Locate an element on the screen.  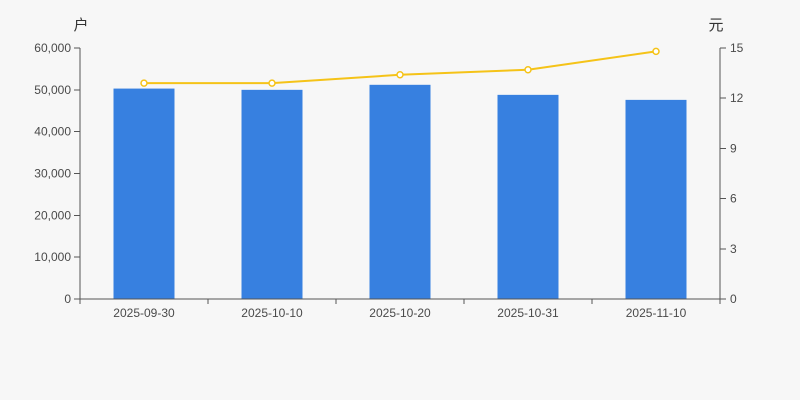
x-axis-category-label: 2025-09-30 is located at coordinates (144, 313).